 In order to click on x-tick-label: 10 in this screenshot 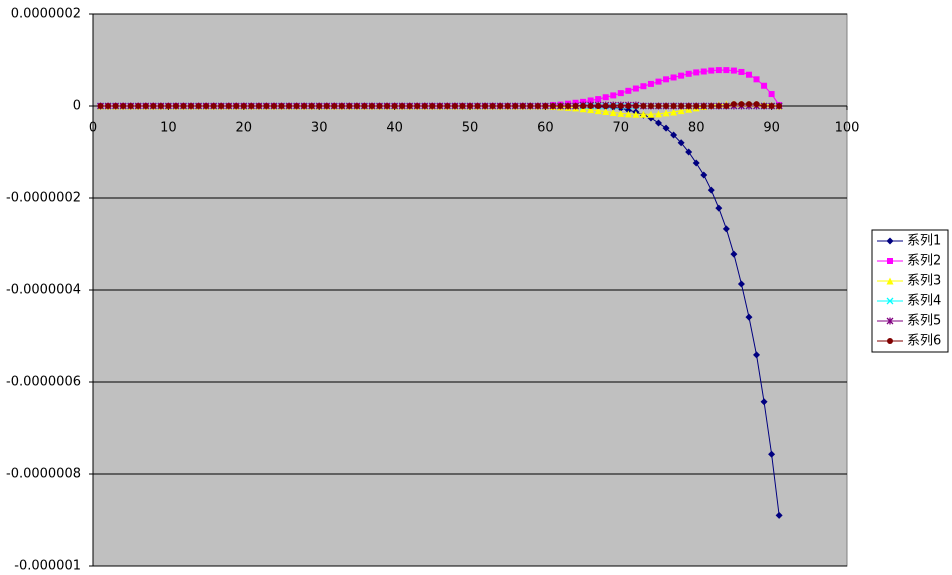, I will do `click(168, 128)`.